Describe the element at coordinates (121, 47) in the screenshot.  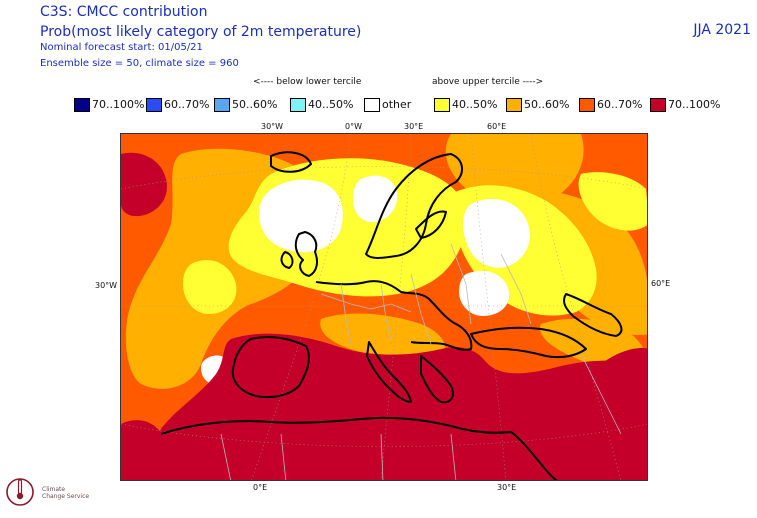
I see `forecast-start-label: Nominal forecast start: 01/05/21` at that location.